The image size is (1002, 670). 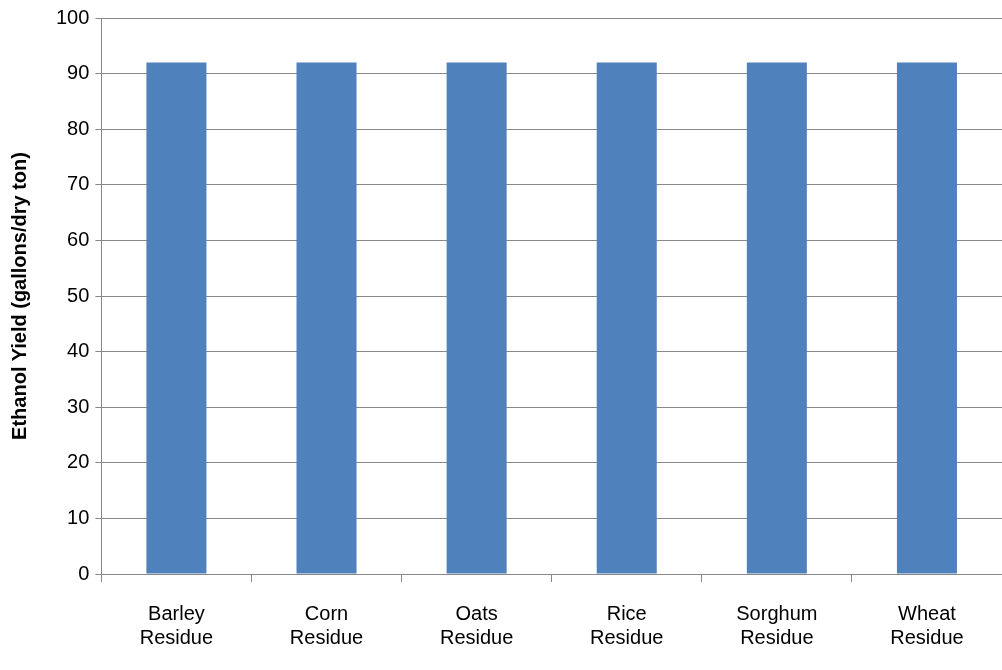 What do you see at coordinates (927, 624) in the screenshot?
I see `x-tick-label: Wheat Residue` at bounding box center [927, 624].